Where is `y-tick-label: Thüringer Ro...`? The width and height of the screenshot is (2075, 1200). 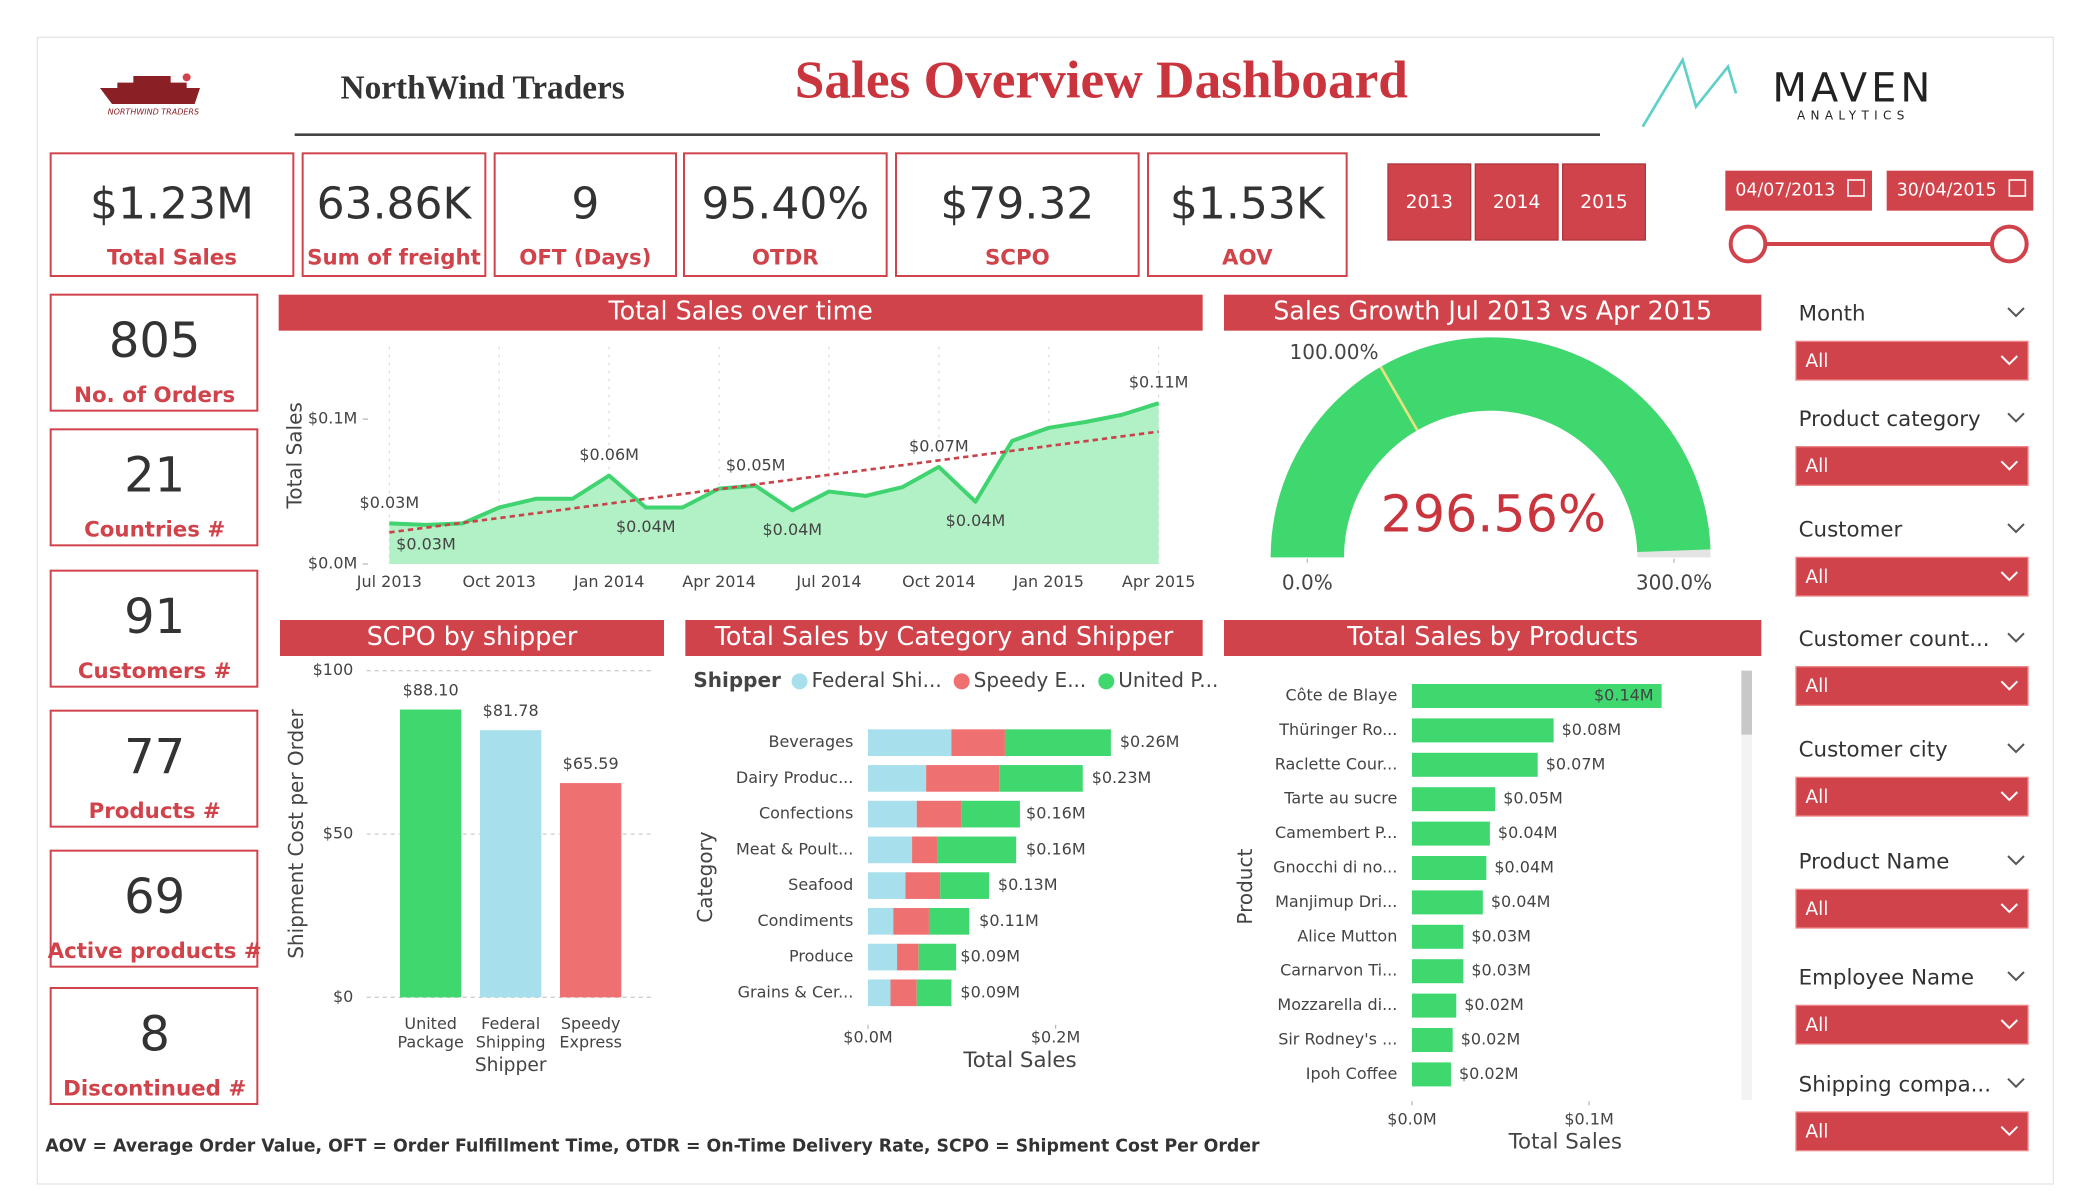 y-tick-label: Thüringer Ro... is located at coordinates (1337, 729).